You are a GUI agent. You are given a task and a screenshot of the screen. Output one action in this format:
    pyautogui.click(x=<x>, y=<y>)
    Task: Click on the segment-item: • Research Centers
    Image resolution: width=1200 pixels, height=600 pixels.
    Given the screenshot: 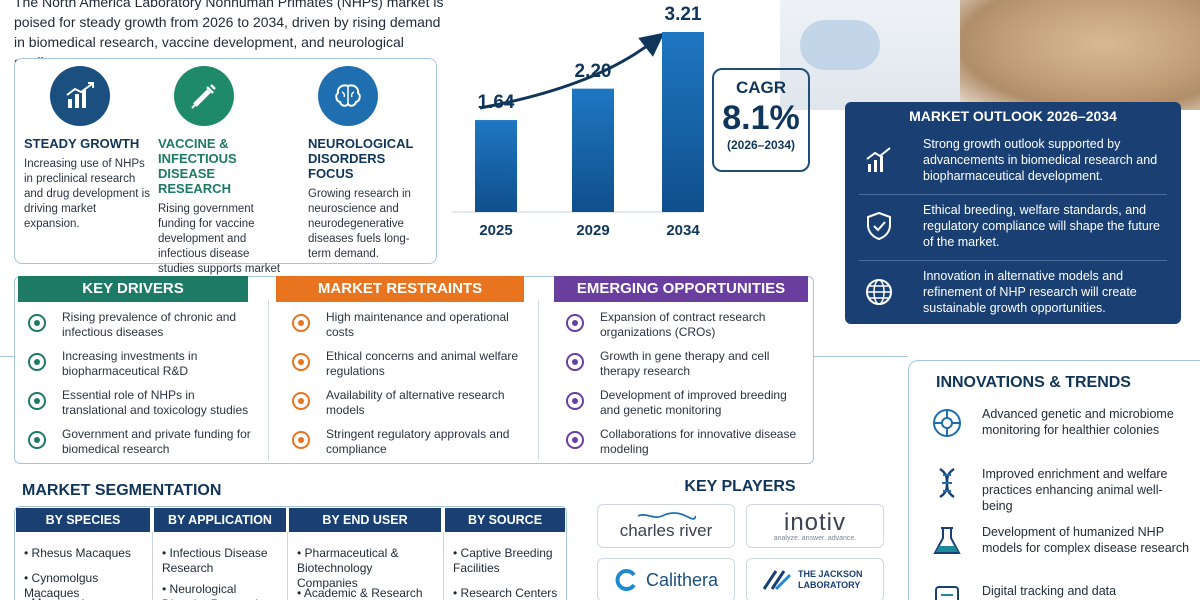 What is the action you would take?
    pyautogui.click(x=505, y=593)
    